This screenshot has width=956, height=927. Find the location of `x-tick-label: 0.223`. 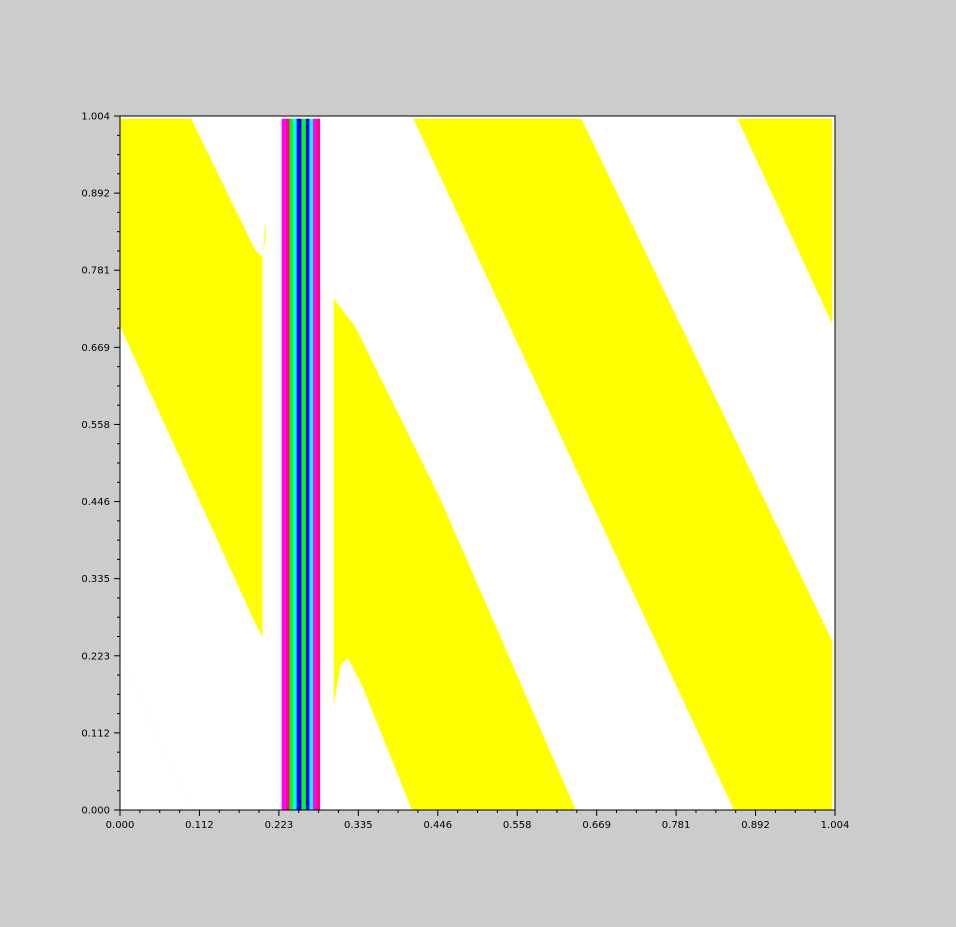

x-tick-label: 0.223 is located at coordinates (279, 825).